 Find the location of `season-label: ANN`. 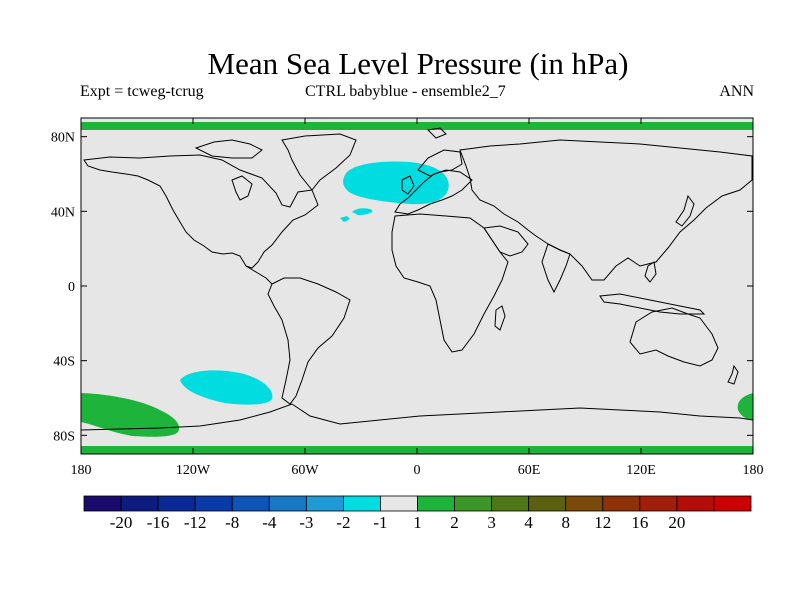

season-label: ANN is located at coordinates (736, 91).